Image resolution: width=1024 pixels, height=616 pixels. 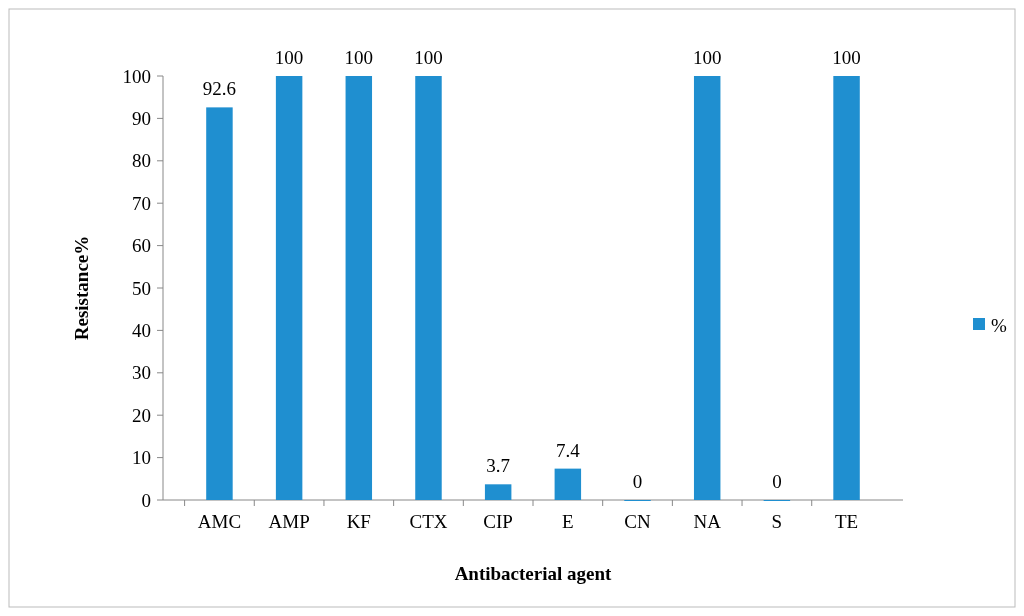 I want to click on y-tick-label: 80, so click(x=141, y=161).